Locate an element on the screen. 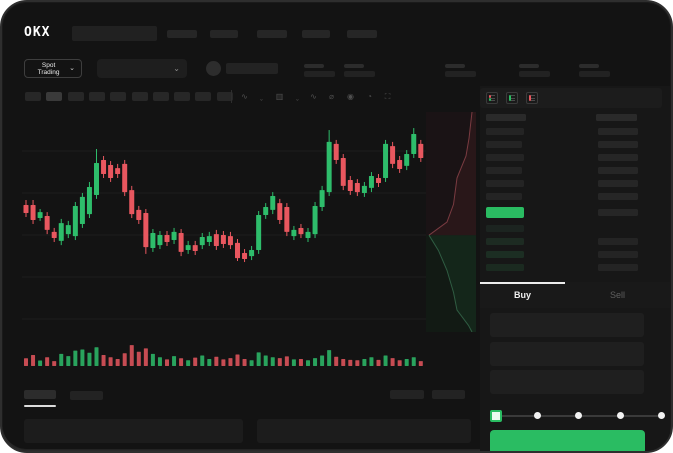  total-input is located at coordinates (567, 382).